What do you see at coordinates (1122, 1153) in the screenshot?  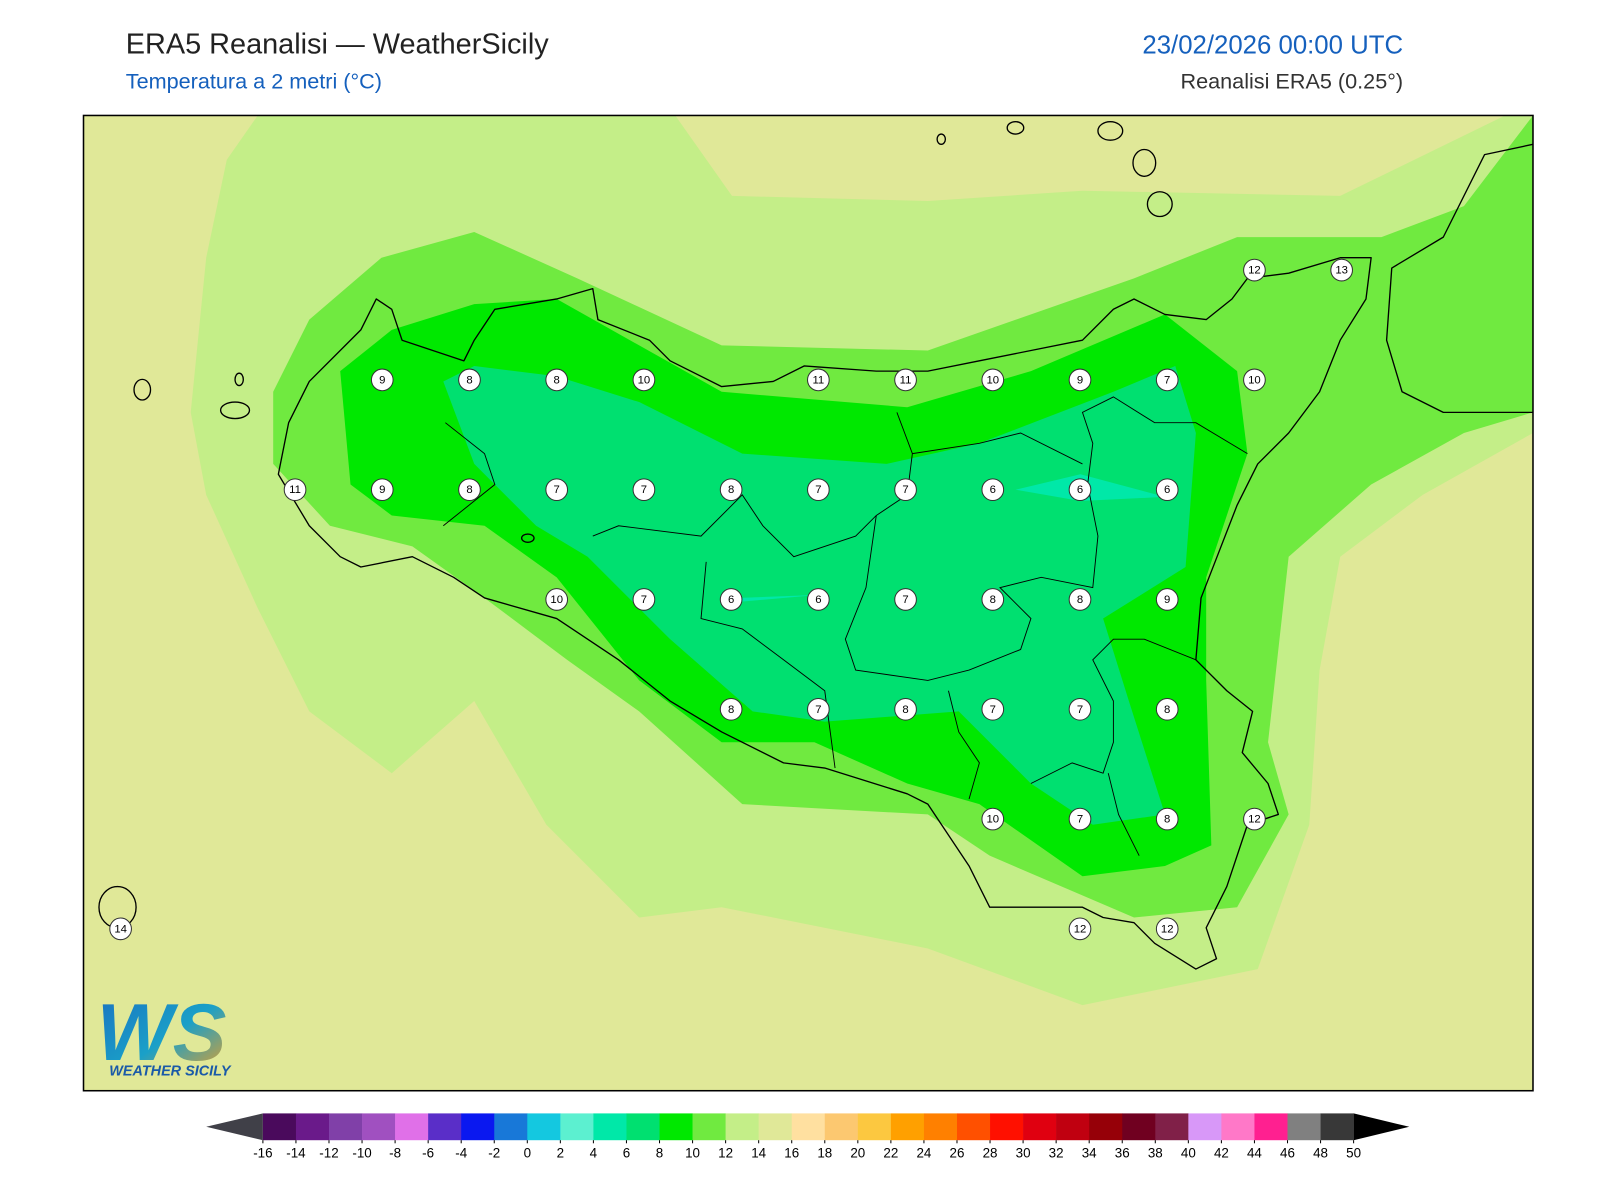 I see `tick-label: 36` at bounding box center [1122, 1153].